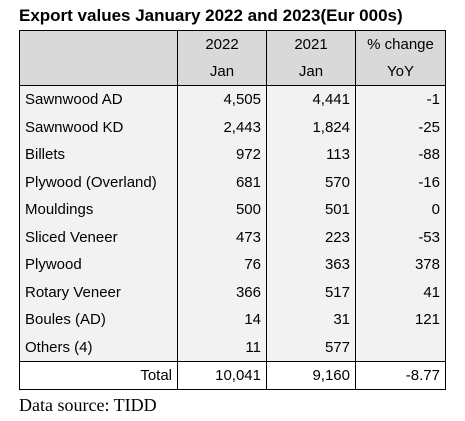 The width and height of the screenshot is (465, 421). Describe the element at coordinates (88, 405) in the screenshot. I see `data-source-note: Data source: TIDD` at that location.